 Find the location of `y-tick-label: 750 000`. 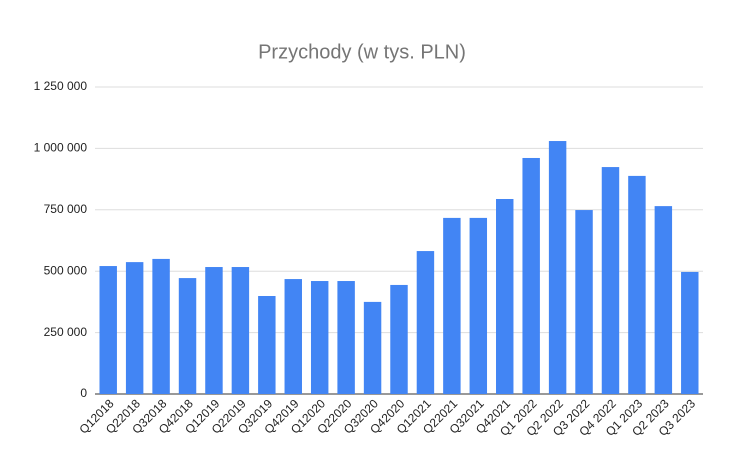

y-tick-label: 750 000 is located at coordinates (66, 209).